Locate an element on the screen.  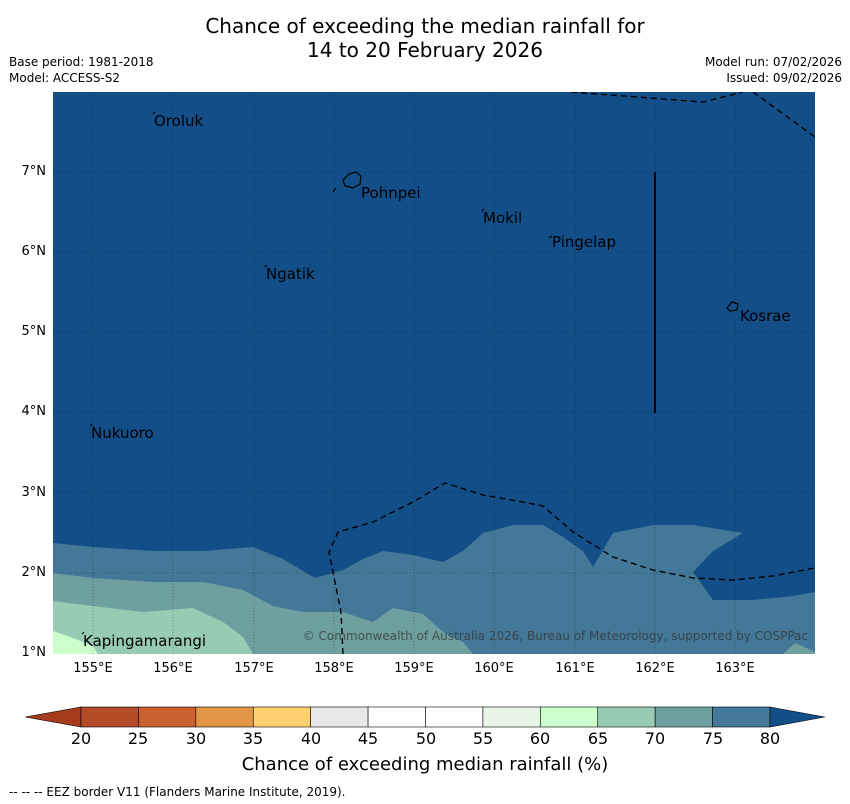
lon-tick-161: 161°E is located at coordinates (575, 668).